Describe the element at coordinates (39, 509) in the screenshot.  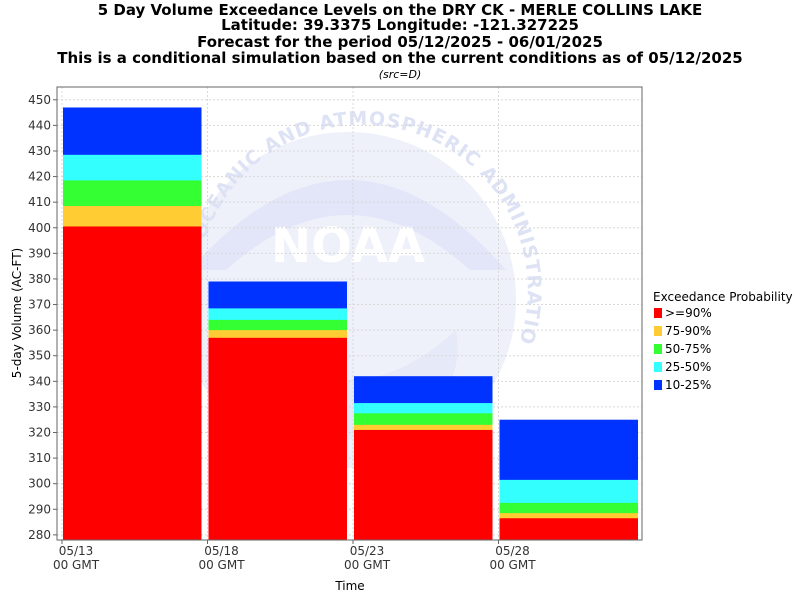
I see `y-tick-label: 290` at that location.